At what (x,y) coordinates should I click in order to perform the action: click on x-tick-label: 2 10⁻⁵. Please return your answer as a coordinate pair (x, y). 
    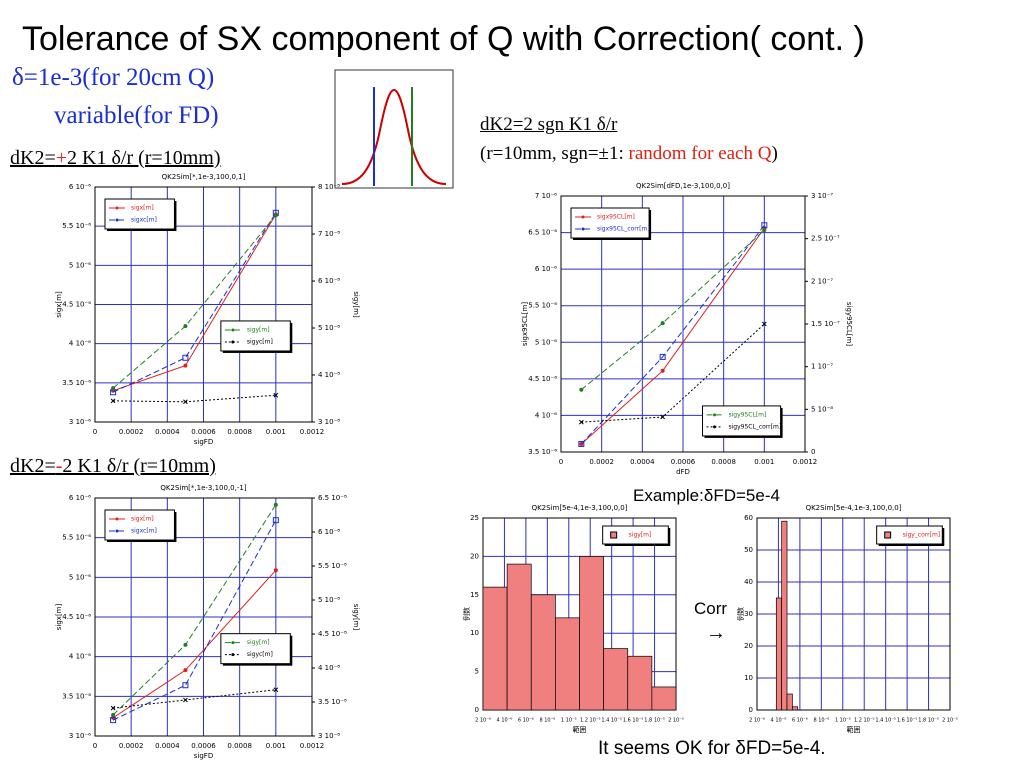
    Looking at the image, I should click on (950, 721).